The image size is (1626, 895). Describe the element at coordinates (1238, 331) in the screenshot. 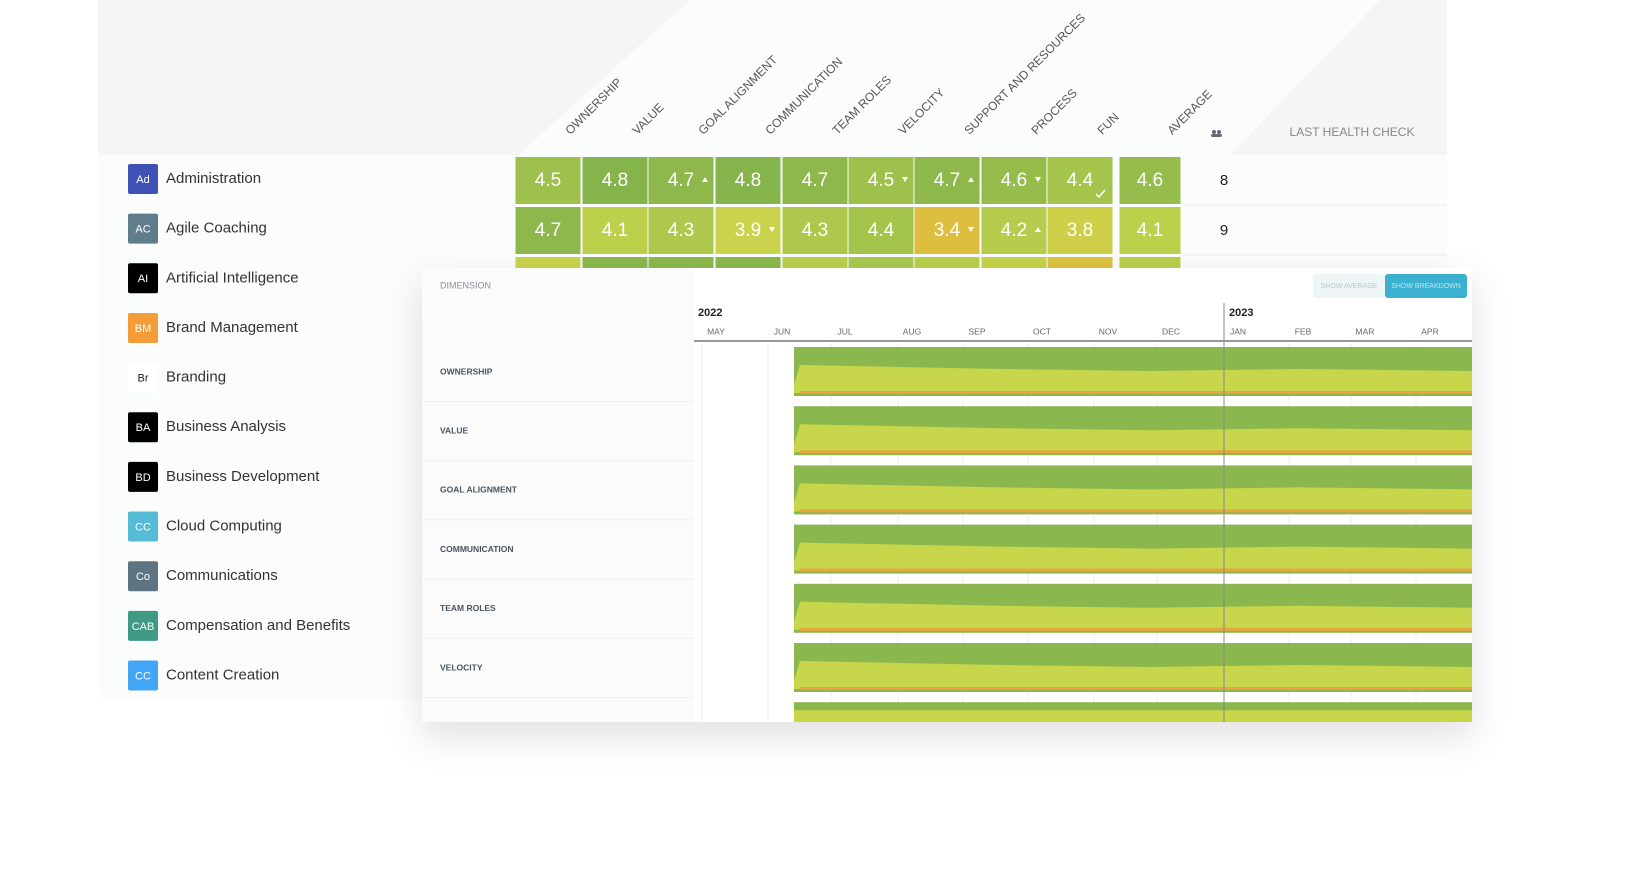

I see `month: JAN` at that location.